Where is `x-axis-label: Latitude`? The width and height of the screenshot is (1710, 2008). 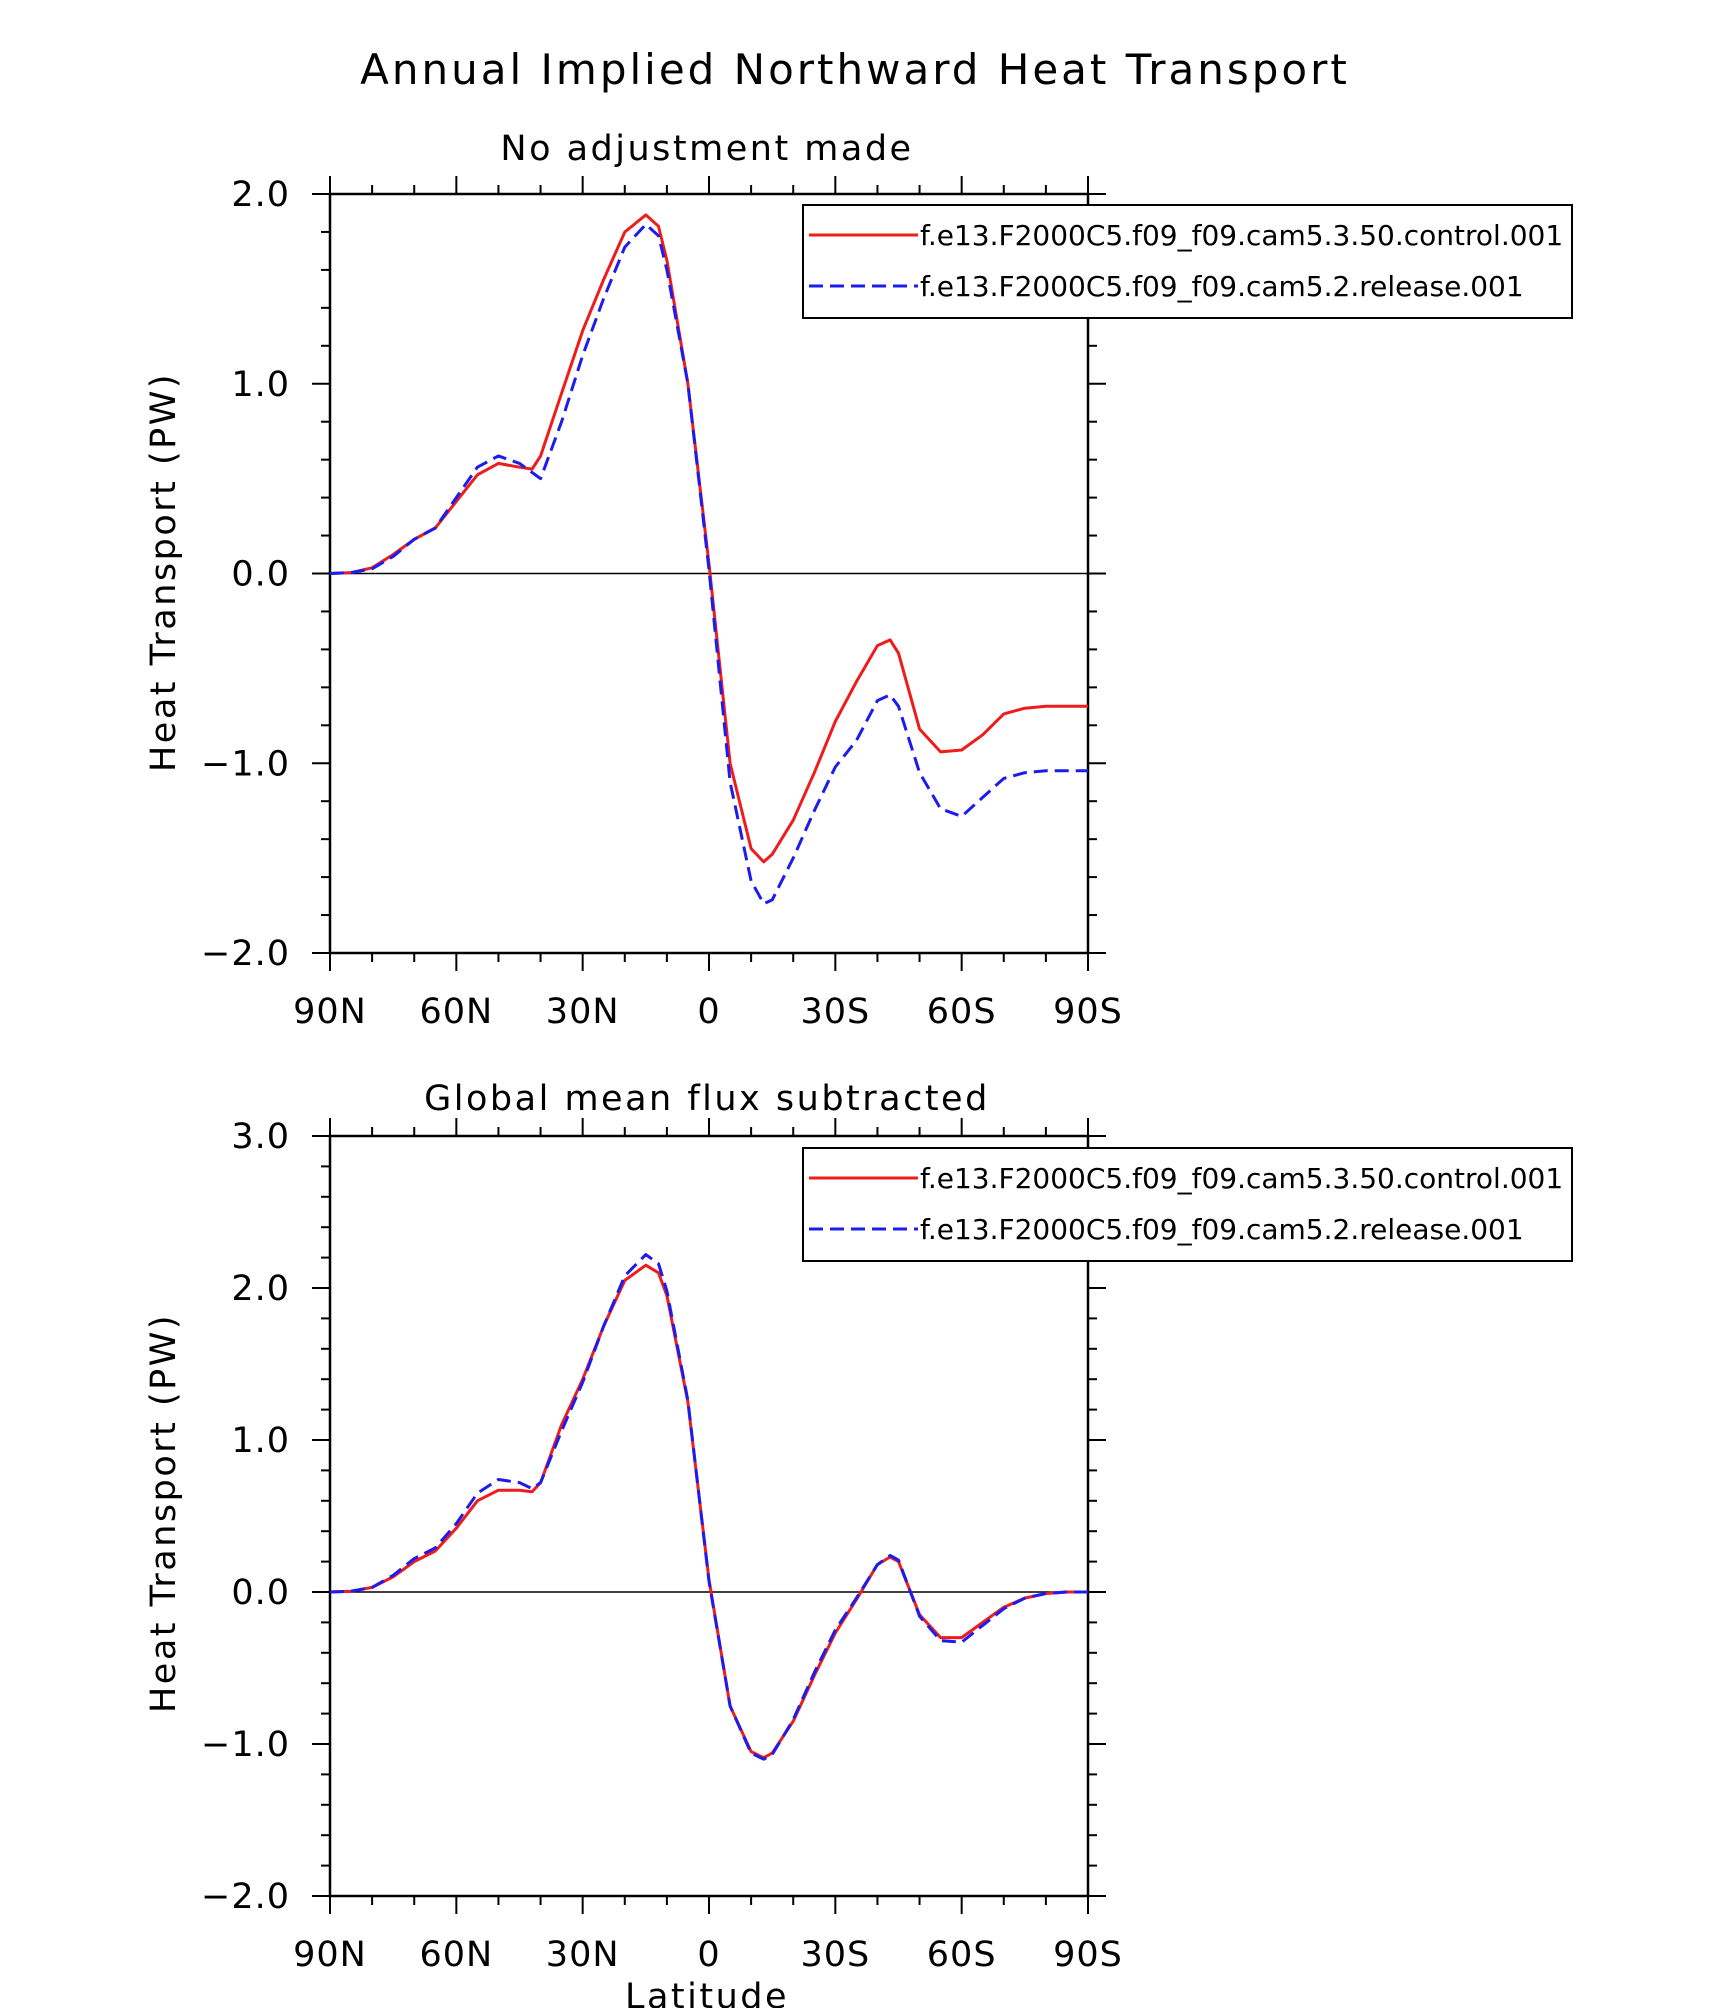 x-axis-label: Latitude is located at coordinates (707, 1992).